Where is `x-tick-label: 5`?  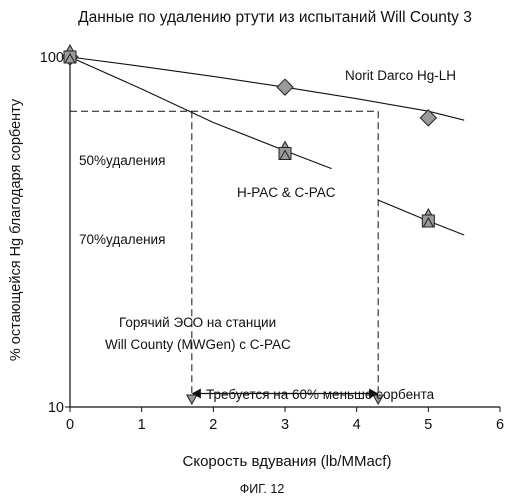
x-tick-label: 5 is located at coordinates (428, 425).